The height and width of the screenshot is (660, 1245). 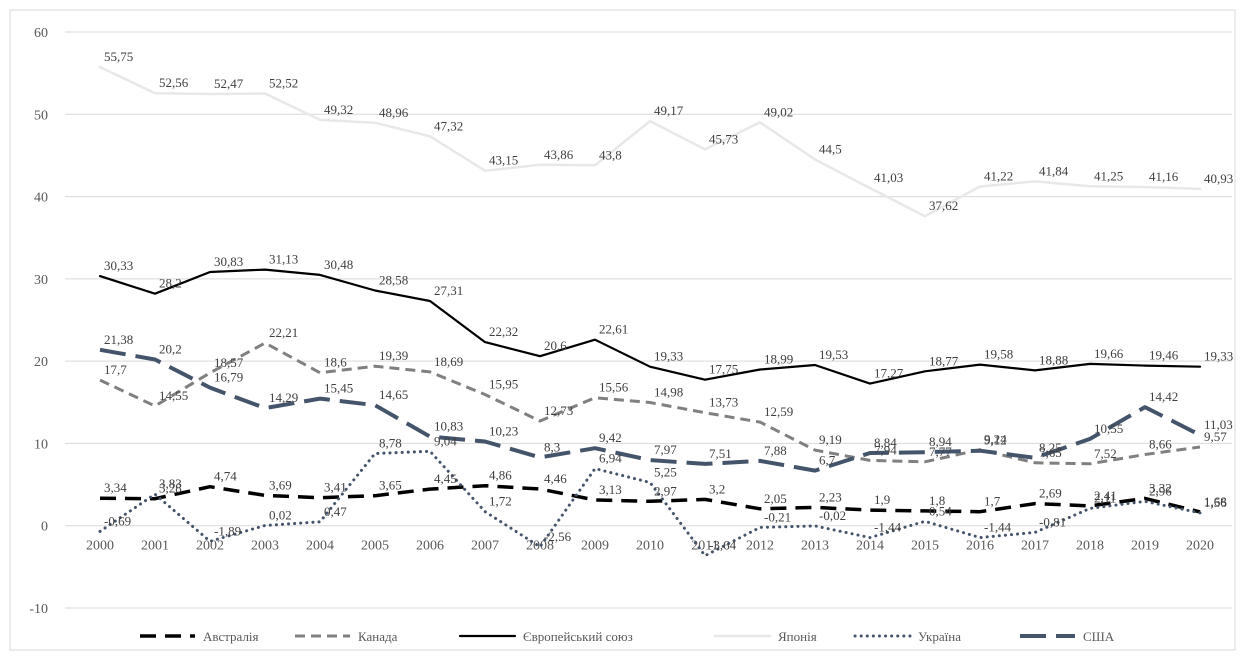 What do you see at coordinates (760, 546) in the screenshot?
I see `x-tick-label: 2012` at bounding box center [760, 546].